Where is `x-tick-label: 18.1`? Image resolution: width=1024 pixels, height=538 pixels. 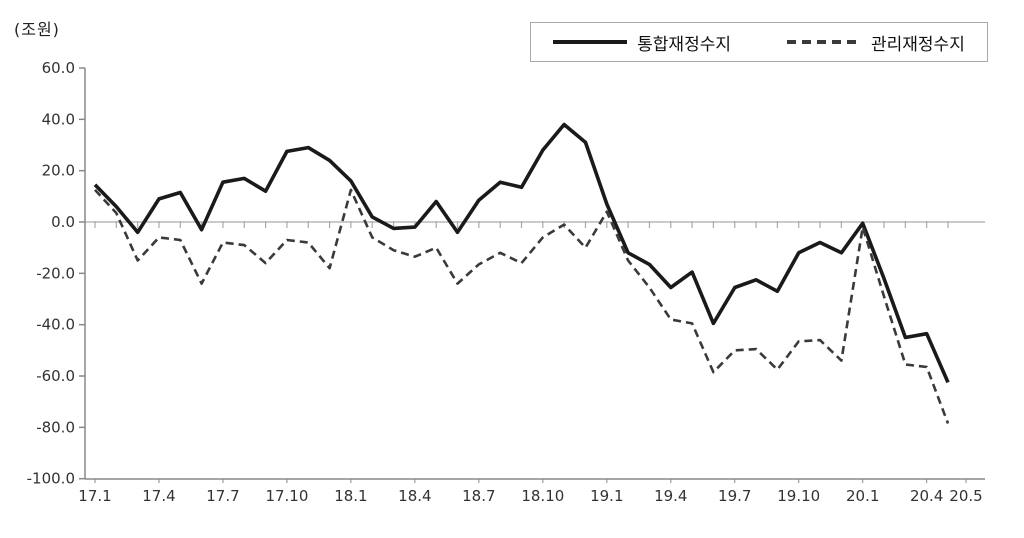 x-tick-label: 18.1 is located at coordinates (350, 496).